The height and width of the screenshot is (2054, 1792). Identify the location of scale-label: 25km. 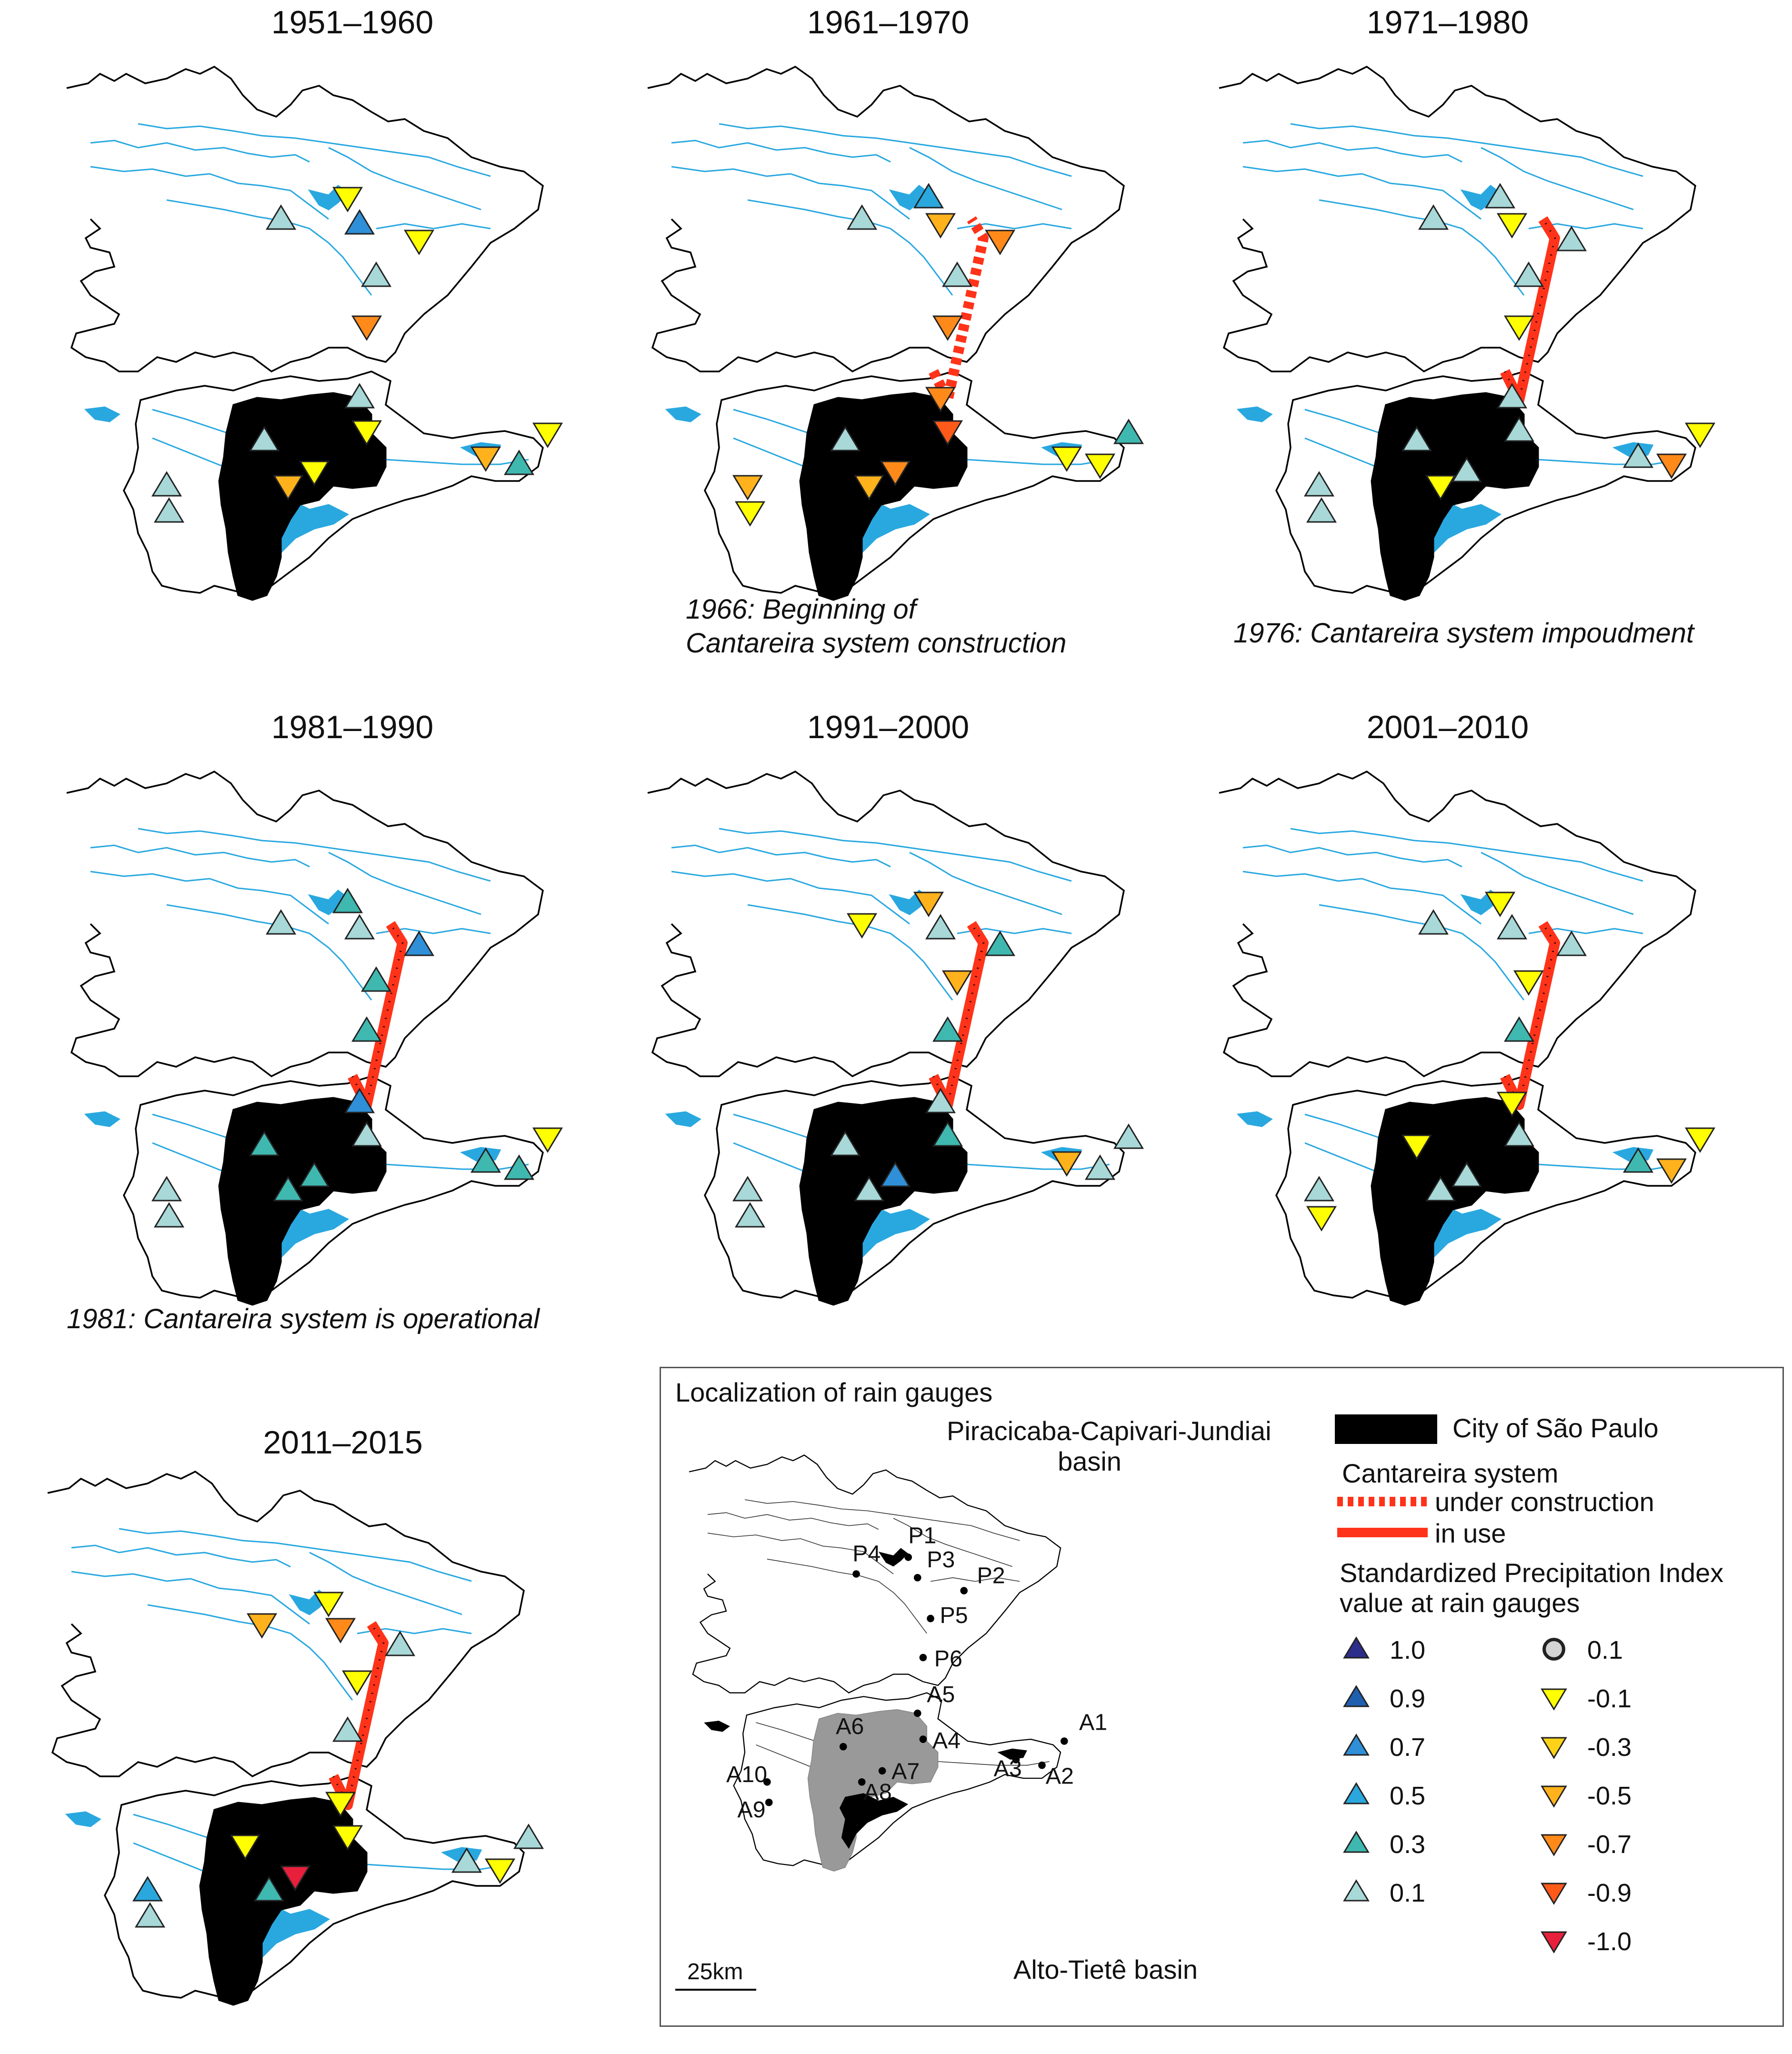
(715, 1971).